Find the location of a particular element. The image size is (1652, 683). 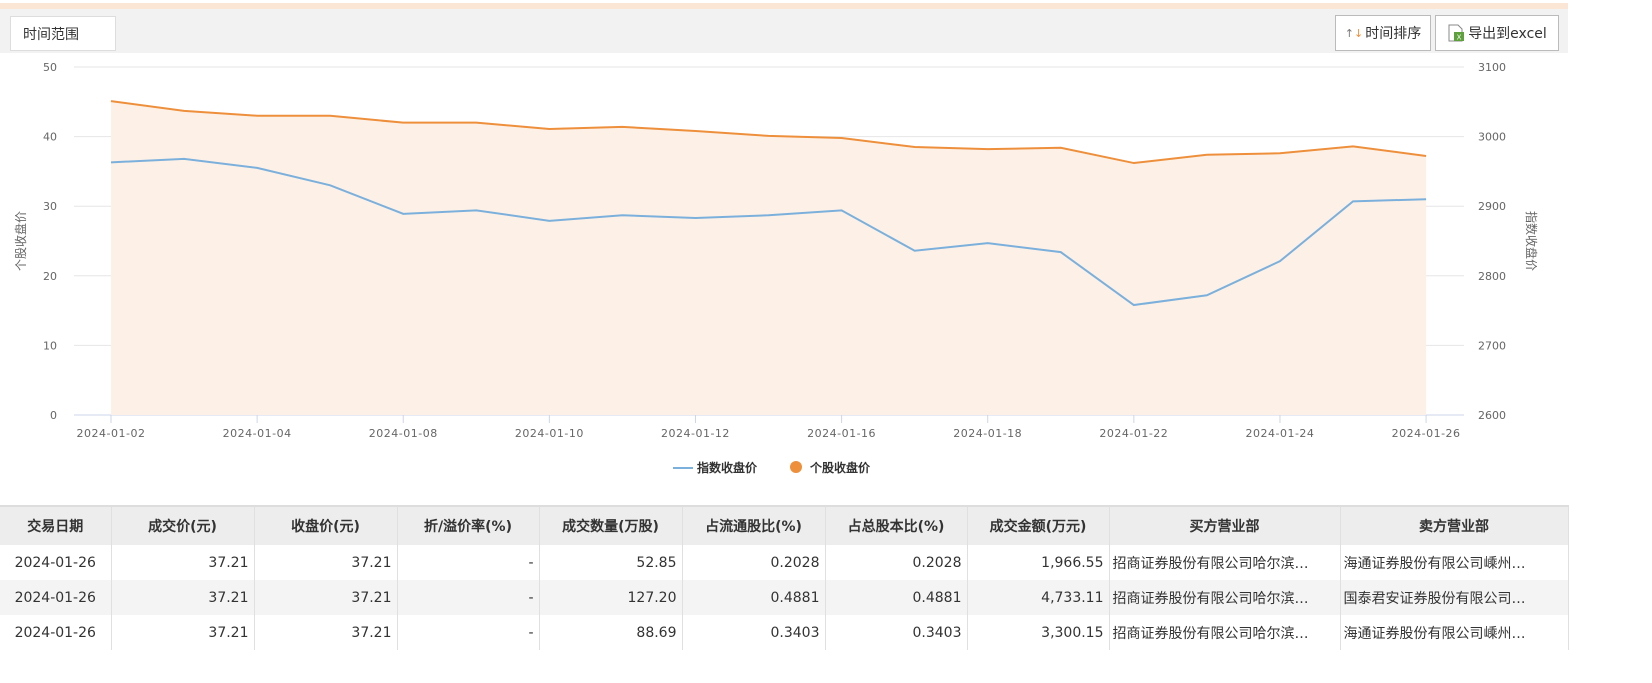

column-header: 收盘价(元) is located at coordinates (325, 525).